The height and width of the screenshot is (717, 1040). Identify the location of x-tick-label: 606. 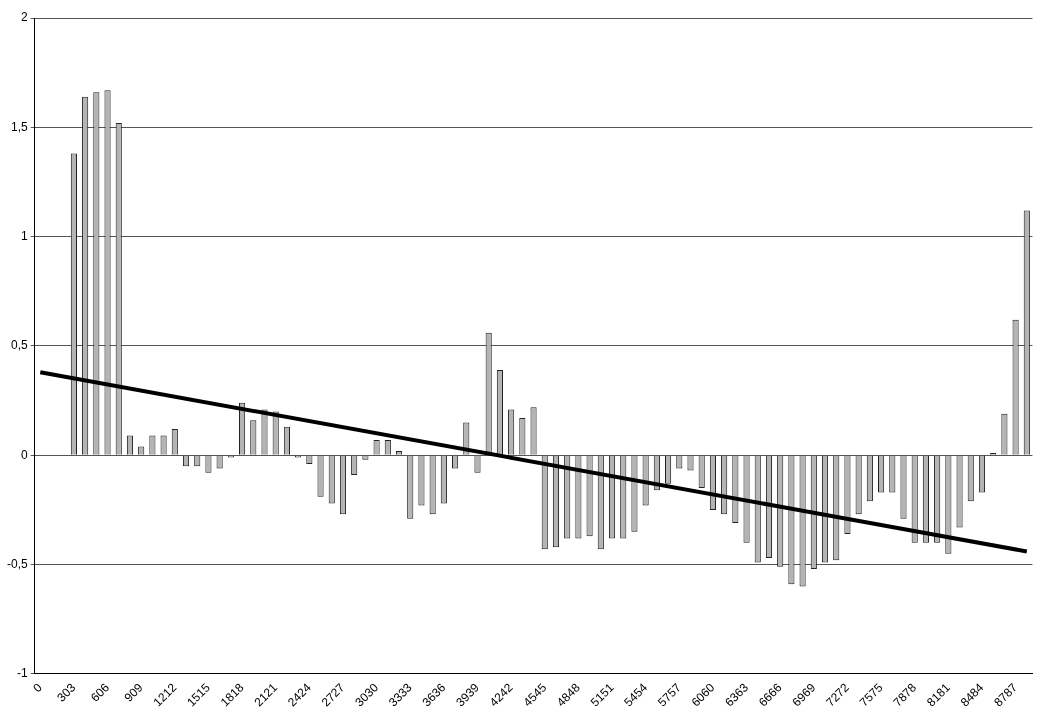
(100, 692).